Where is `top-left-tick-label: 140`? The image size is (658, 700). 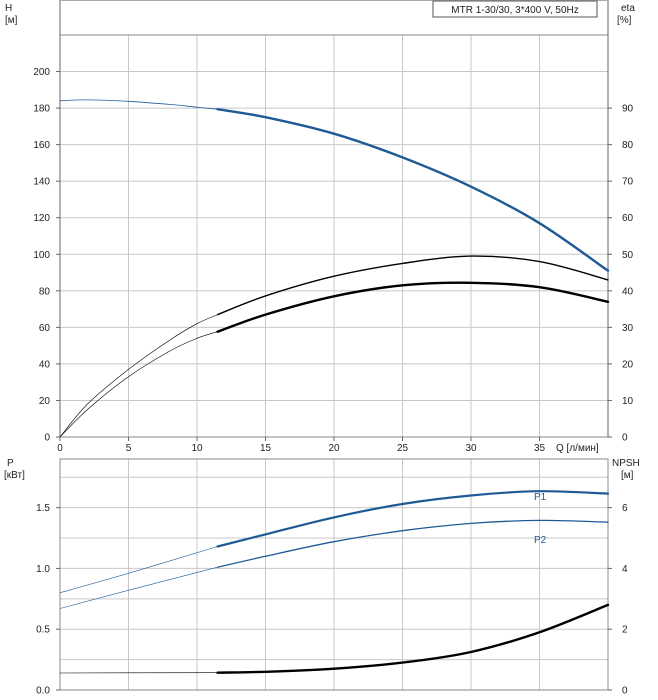 top-left-tick-label: 140 is located at coordinates (41, 182).